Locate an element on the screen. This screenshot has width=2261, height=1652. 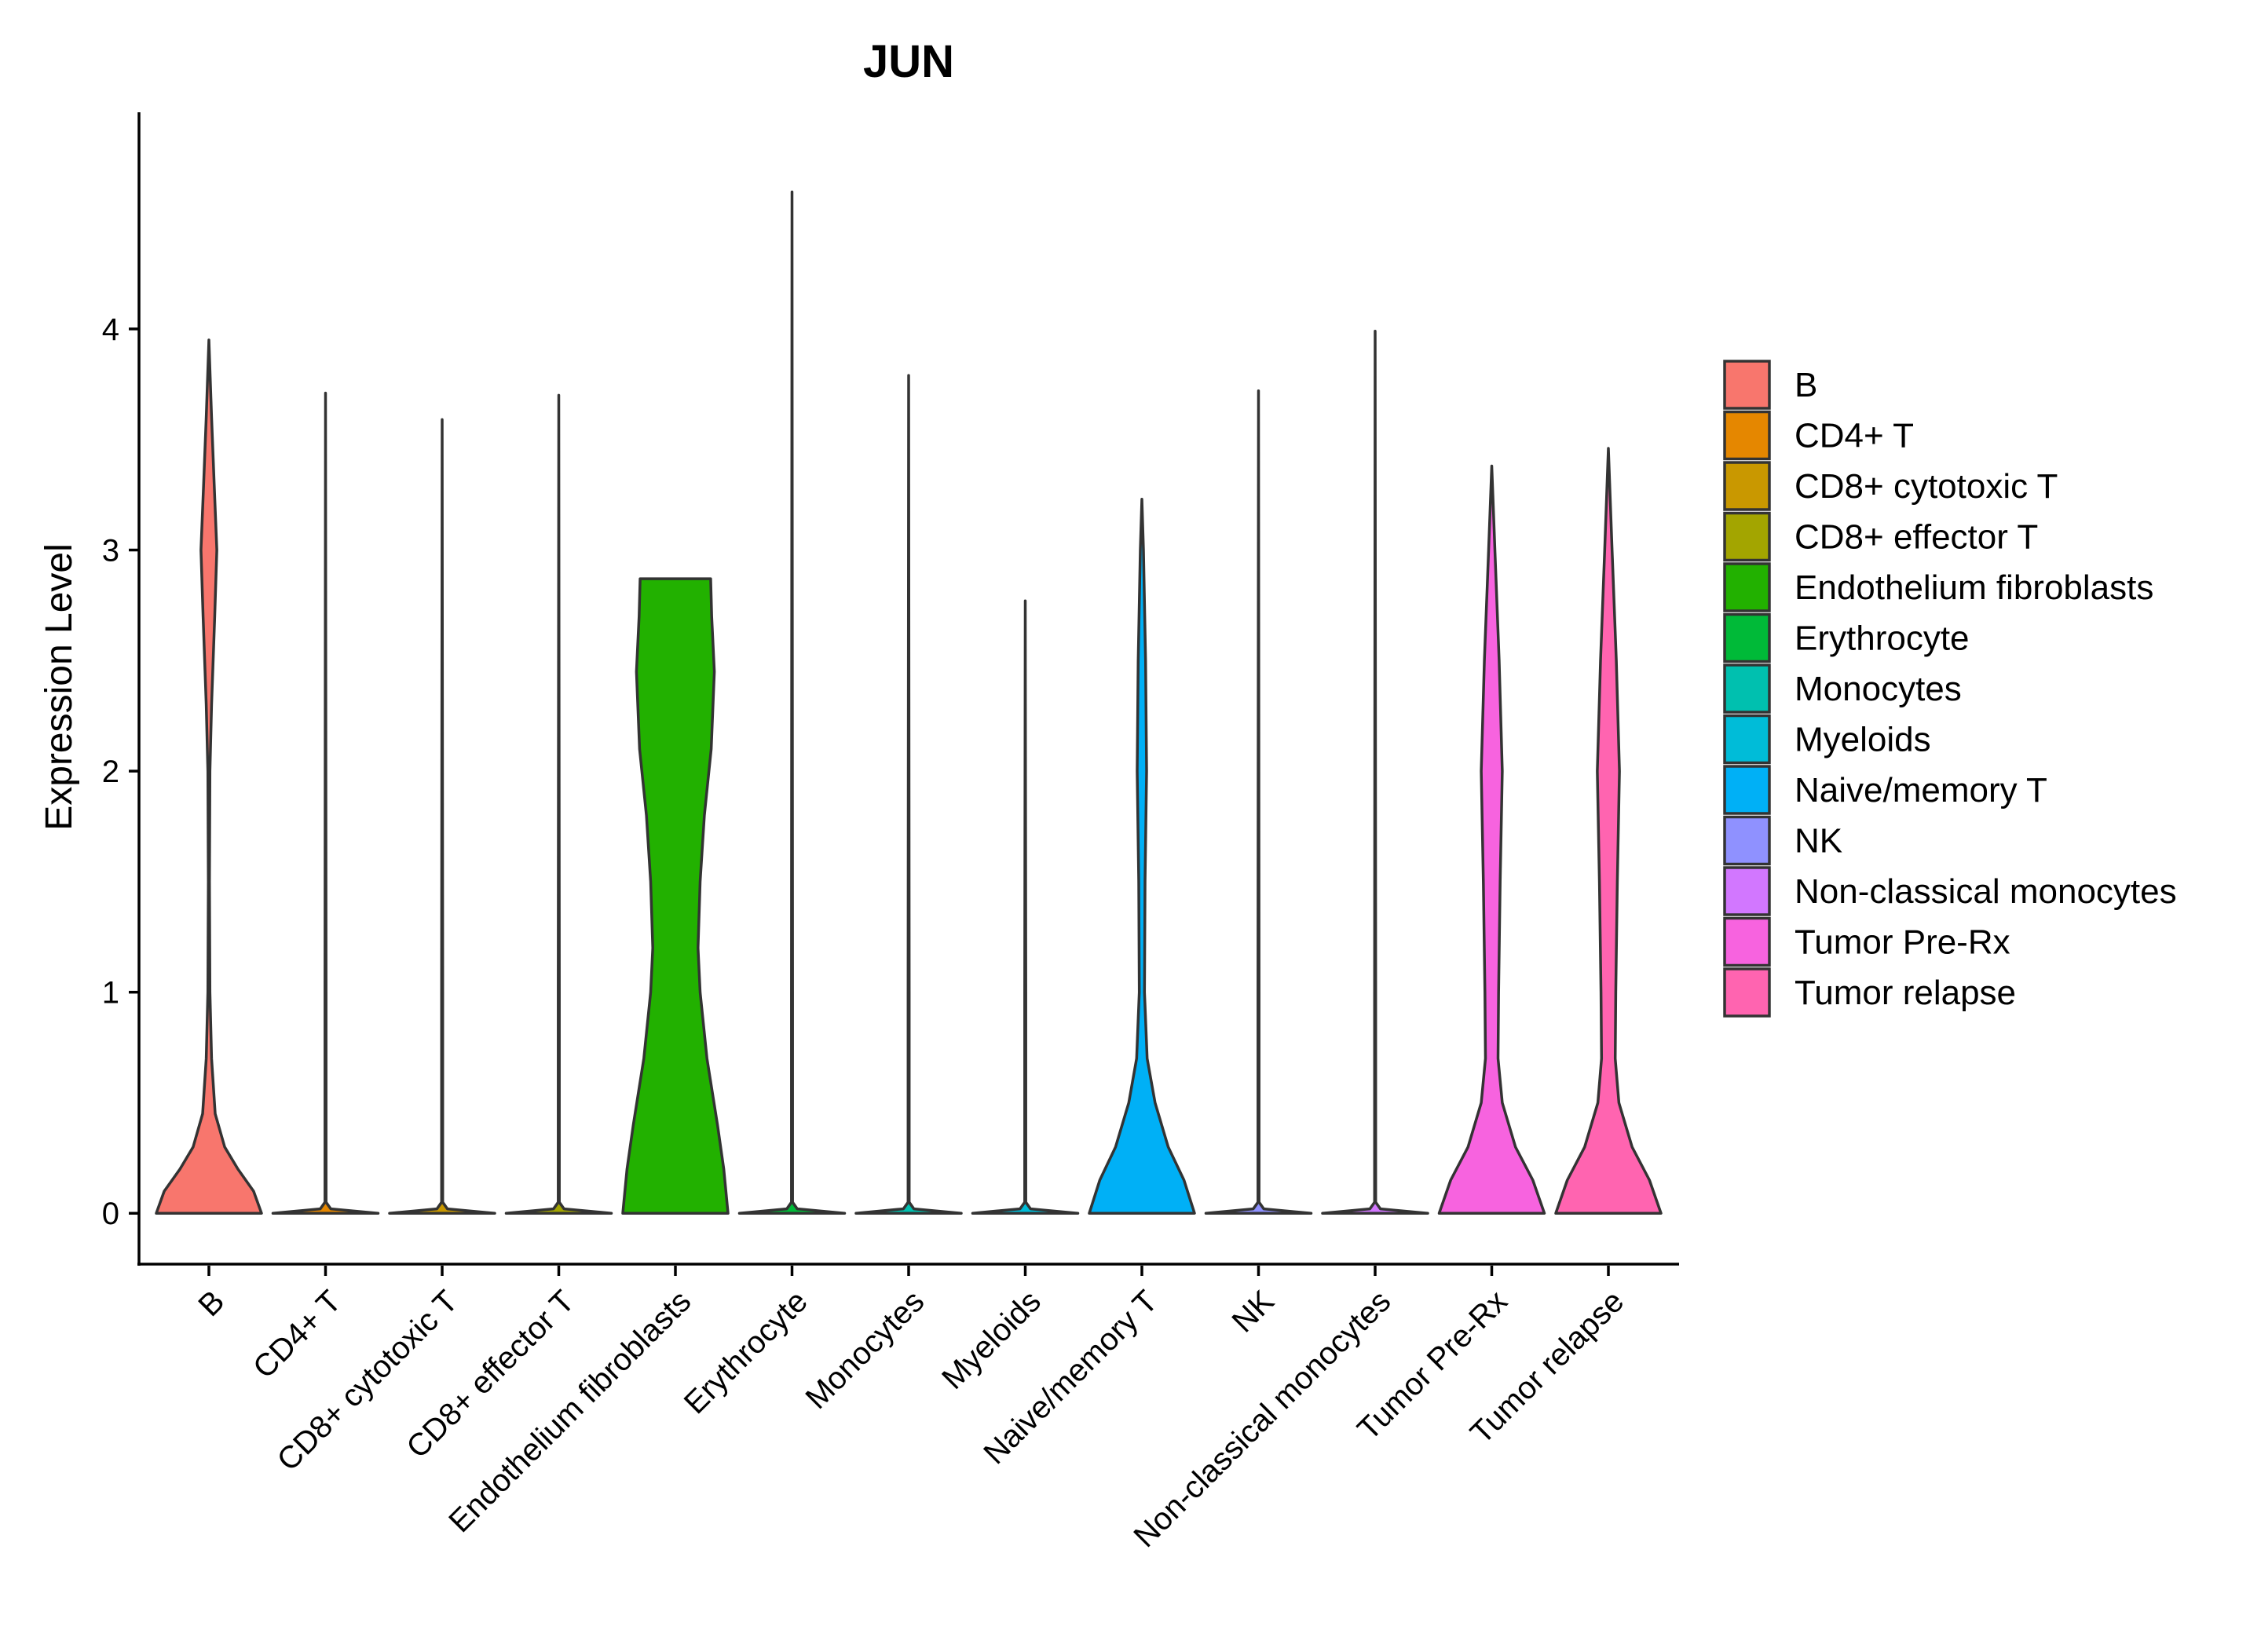
legend-key-tumor-relapse is located at coordinates (1747, 992).